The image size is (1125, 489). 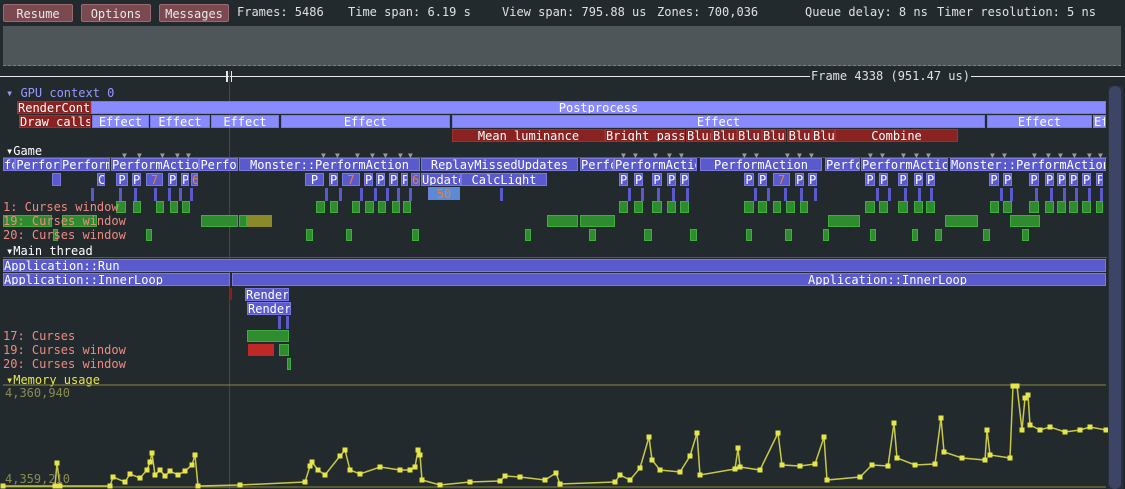 What do you see at coordinates (54, 107) in the screenshot?
I see `zone-render-context: RenderConte` at bounding box center [54, 107].